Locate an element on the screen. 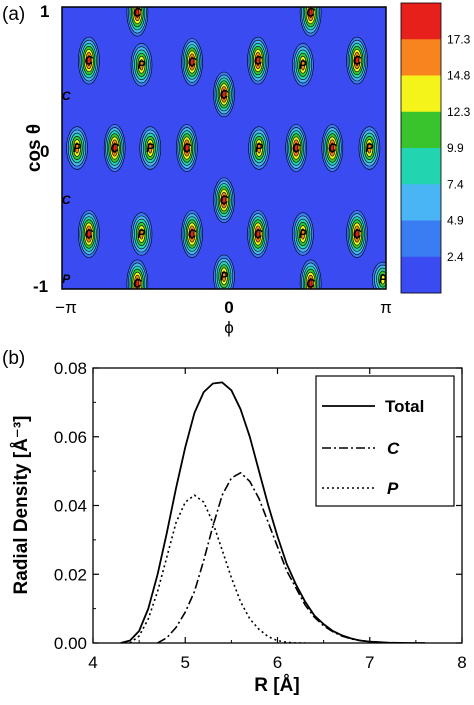  heatmap-peak-25: C is located at coordinates (357, 234).